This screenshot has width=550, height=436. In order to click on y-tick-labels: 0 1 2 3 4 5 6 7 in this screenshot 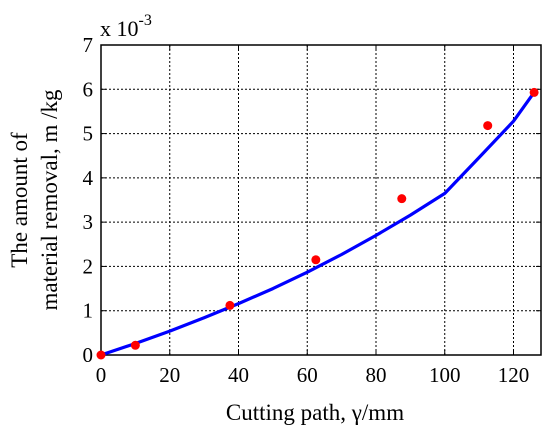, I will do `click(88, 200)`.